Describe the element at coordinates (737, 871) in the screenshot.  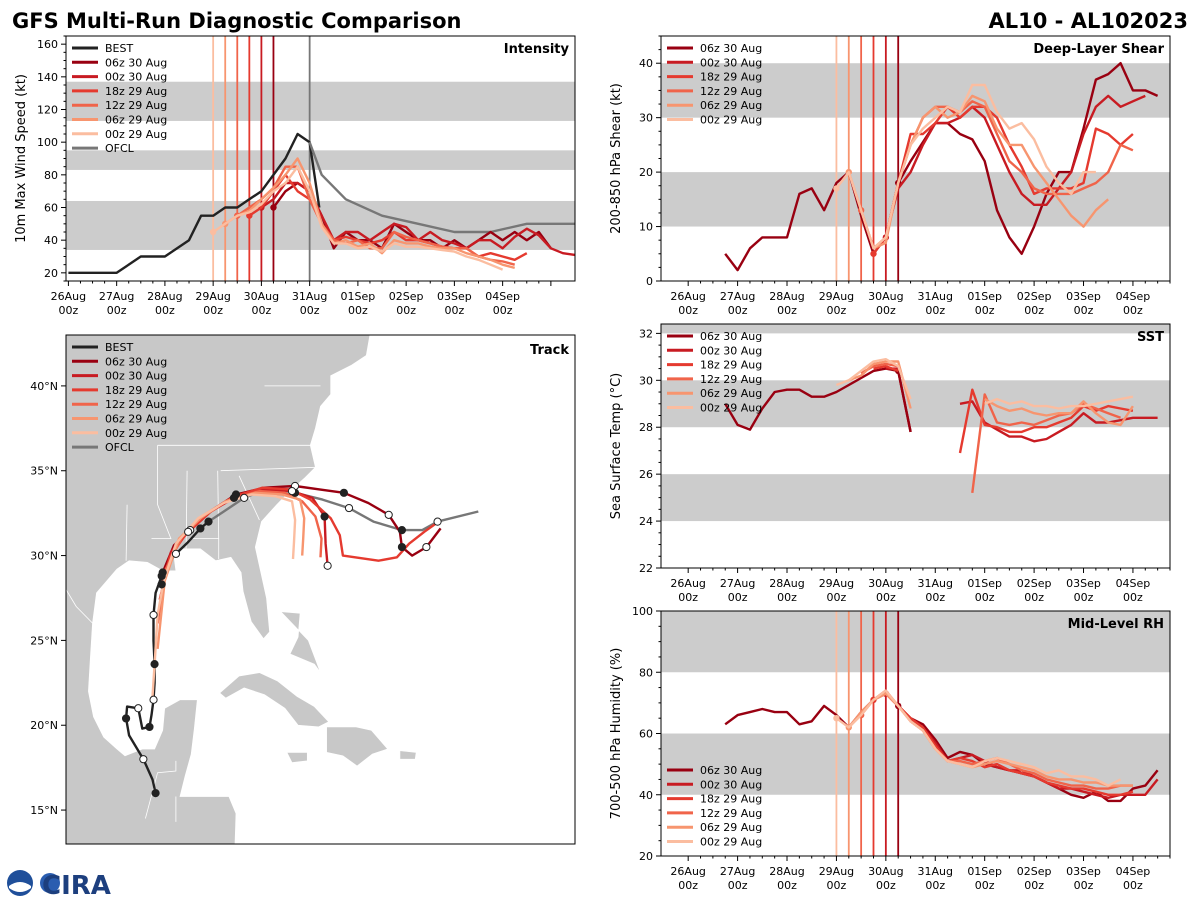
I see `x-tick-label-day: 27Aug` at that location.